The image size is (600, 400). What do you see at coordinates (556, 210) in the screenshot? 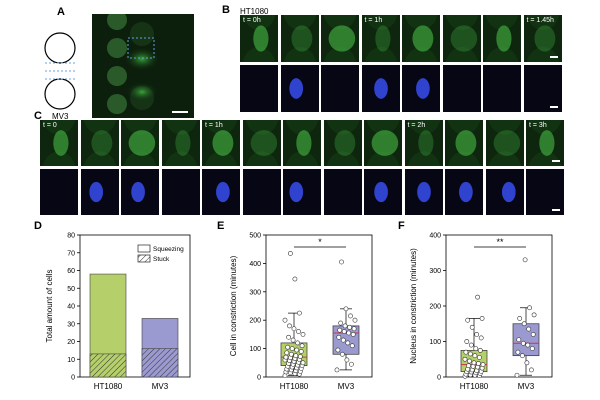
I see `scale-bar` at bounding box center [556, 210].